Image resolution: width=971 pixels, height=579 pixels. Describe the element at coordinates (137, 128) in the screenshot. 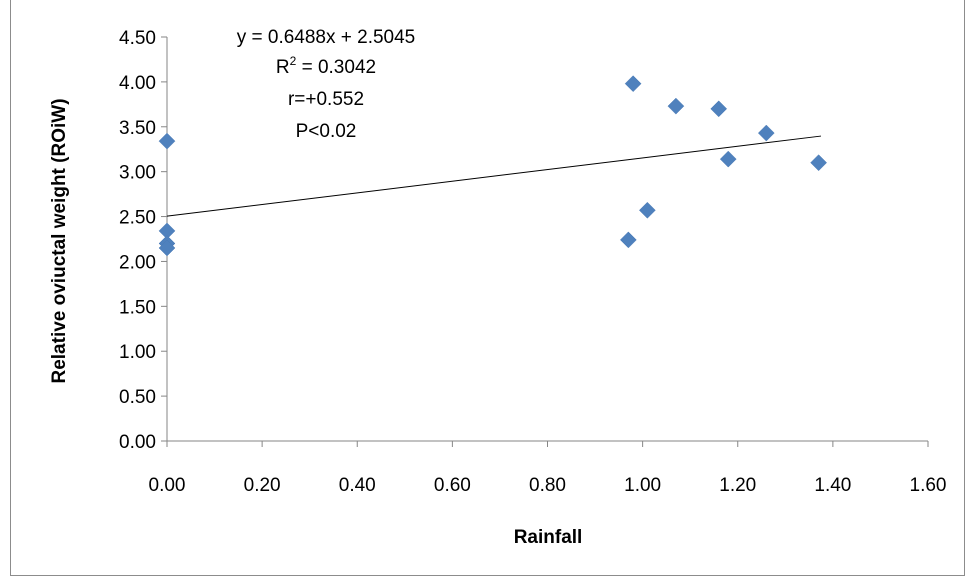

I see `y-tick-label: 3.50` at that location.